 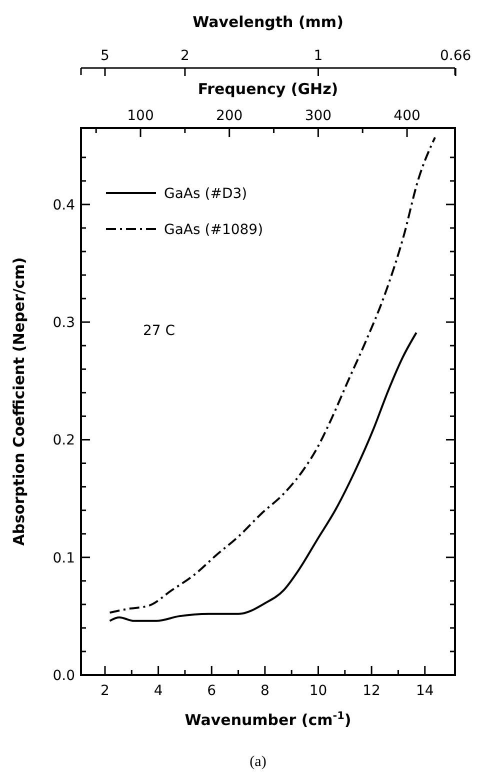 What do you see at coordinates (456, 56) in the screenshot?
I see `text: 0.66` at bounding box center [456, 56].